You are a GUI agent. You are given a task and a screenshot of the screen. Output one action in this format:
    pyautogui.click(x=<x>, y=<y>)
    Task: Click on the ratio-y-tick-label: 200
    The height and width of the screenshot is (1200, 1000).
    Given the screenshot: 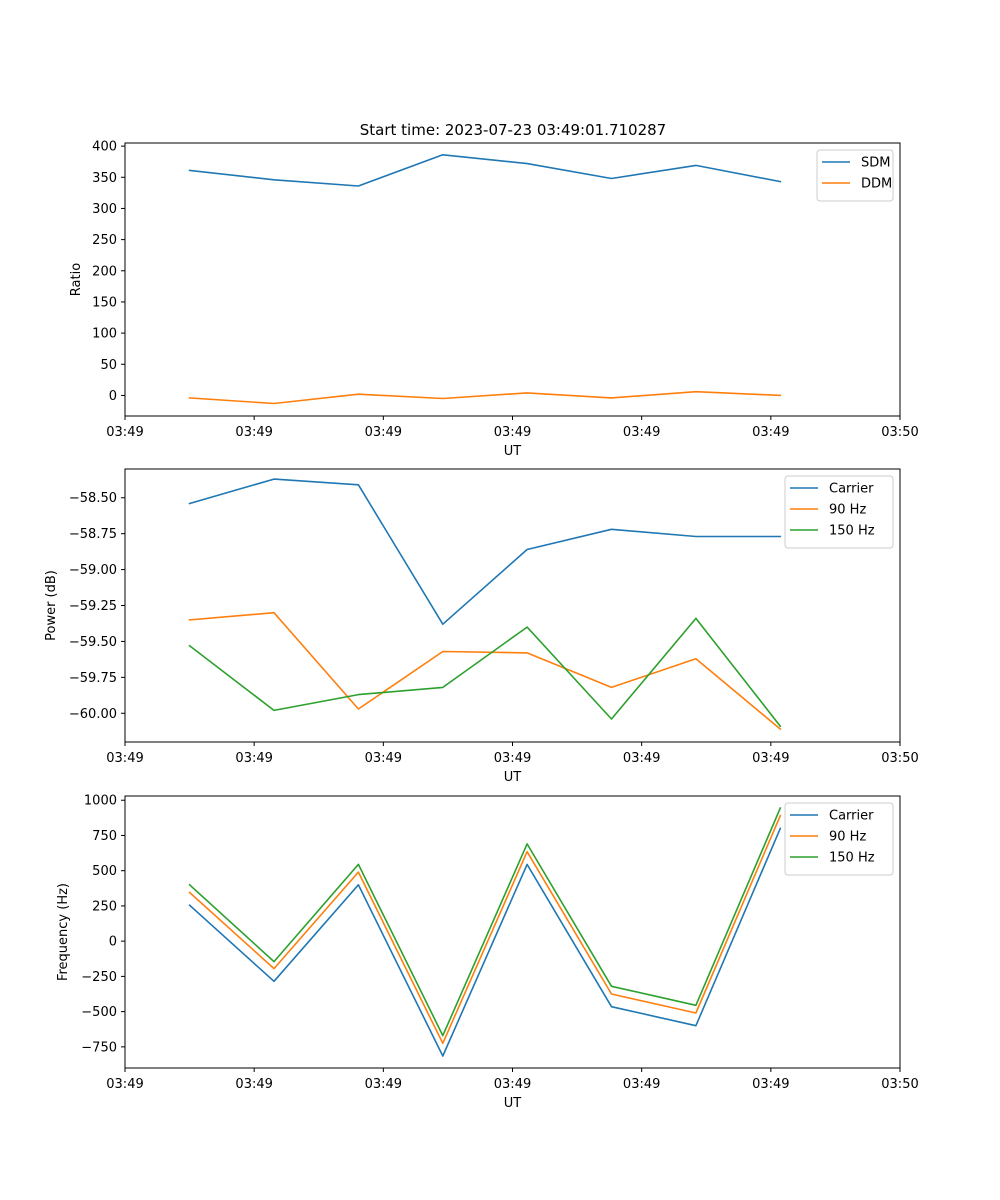 What is the action you would take?
    pyautogui.click(x=104, y=271)
    